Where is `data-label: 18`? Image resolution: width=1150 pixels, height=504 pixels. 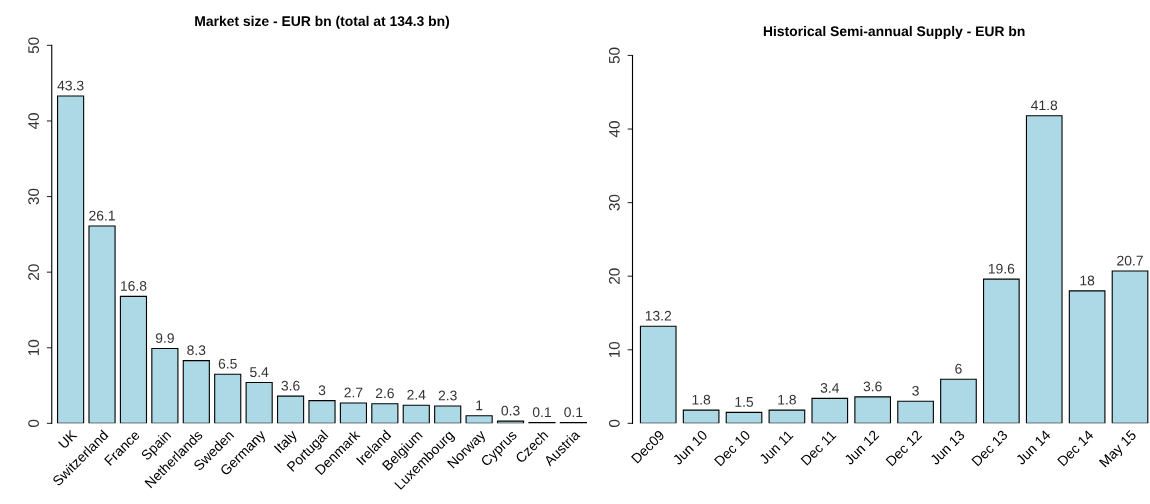
data-label: 18 is located at coordinates (1087, 280).